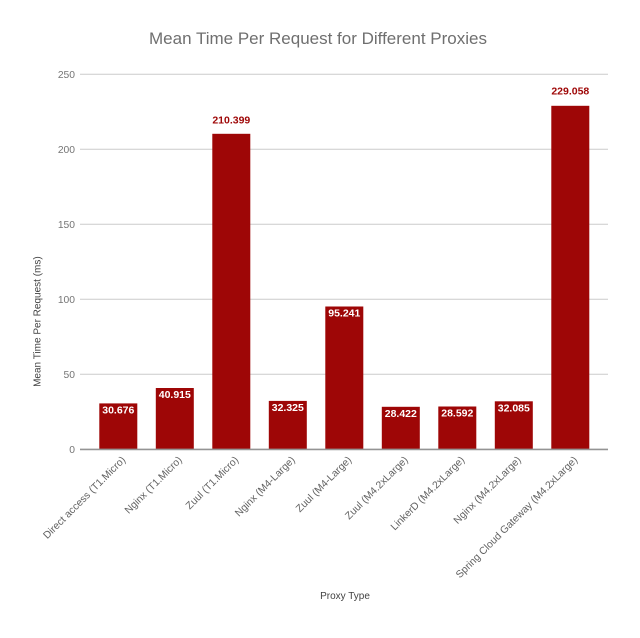 This screenshot has width=640, height=638. Describe the element at coordinates (66, 75) in the screenshot. I see `svg-text: 250` at that location.